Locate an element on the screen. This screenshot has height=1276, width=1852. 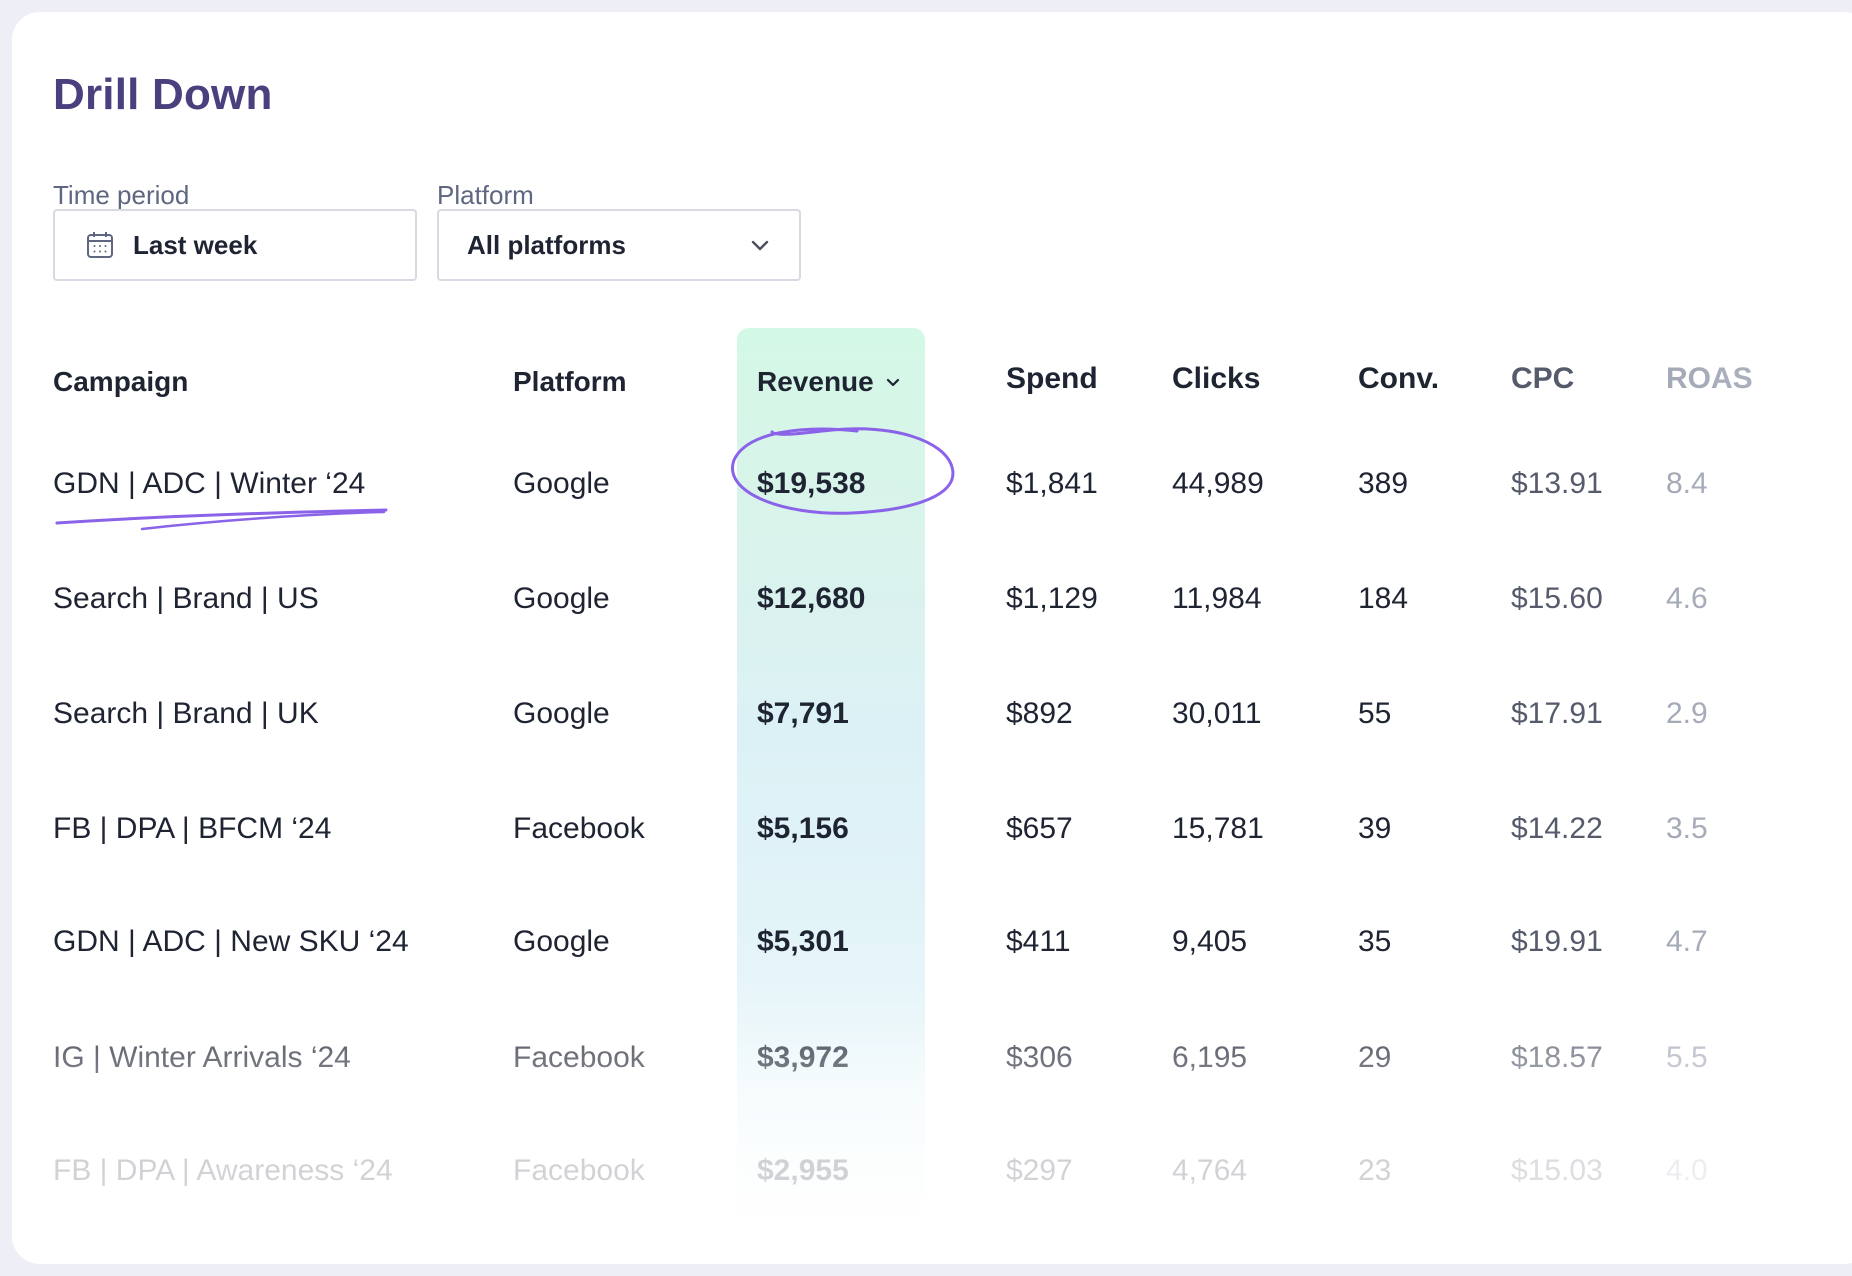
page-title: Drill Down is located at coordinates (163, 94).